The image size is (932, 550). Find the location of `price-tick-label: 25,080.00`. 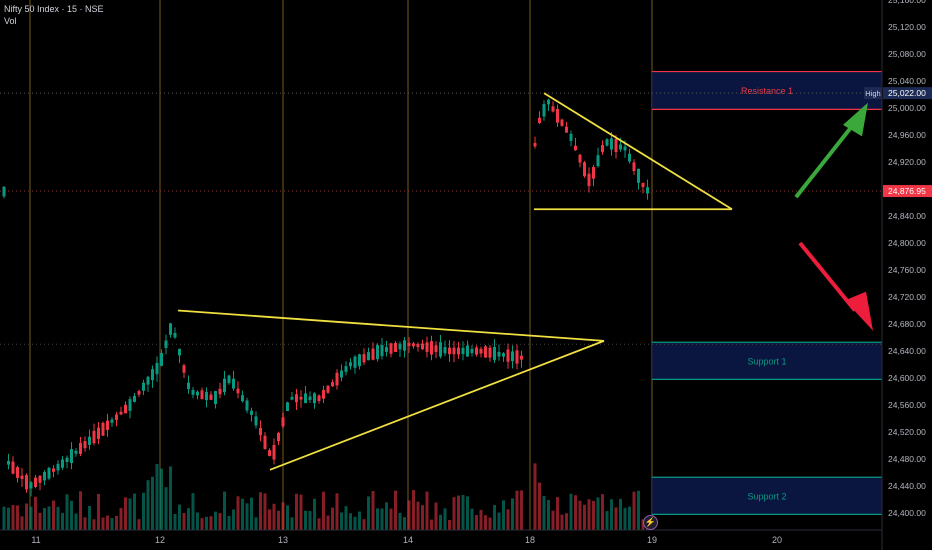

price-tick-label: 25,080.00 is located at coordinates (907, 54).